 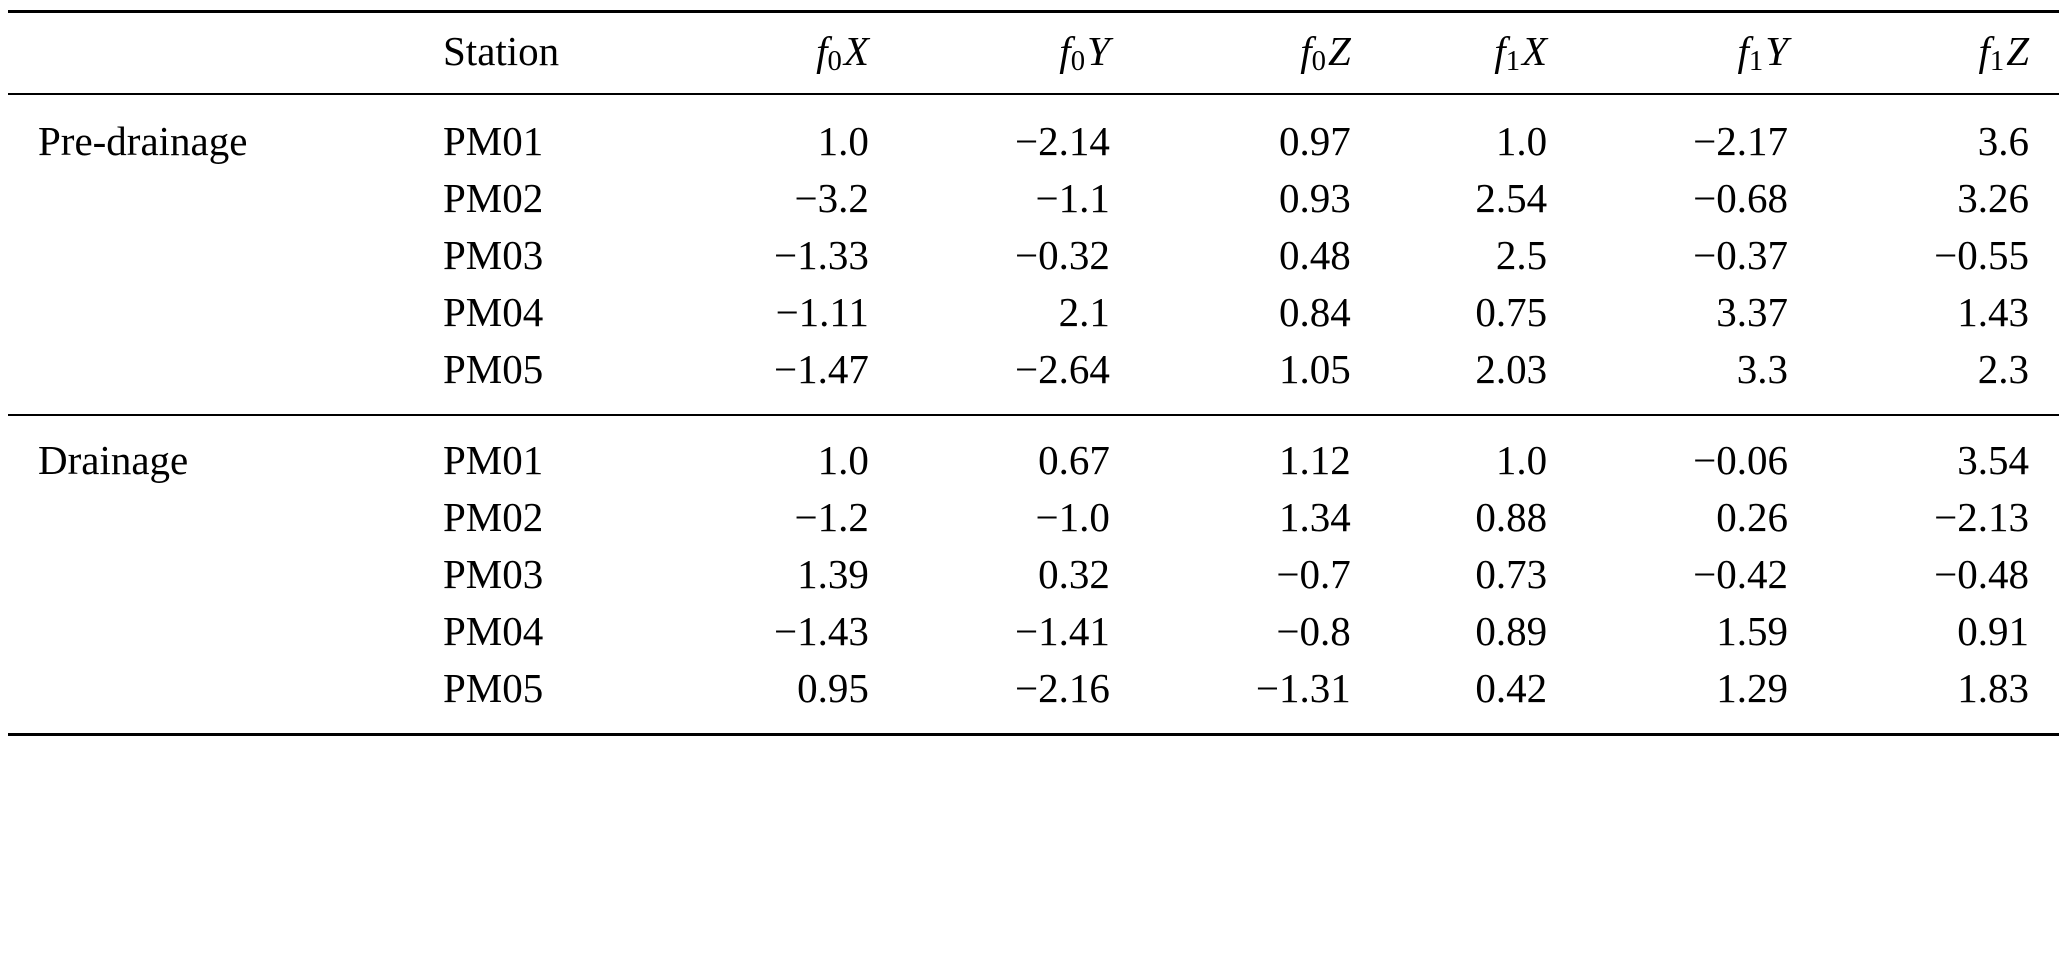 I want to click on value-cell: 0.88, so click(x=1511, y=517).